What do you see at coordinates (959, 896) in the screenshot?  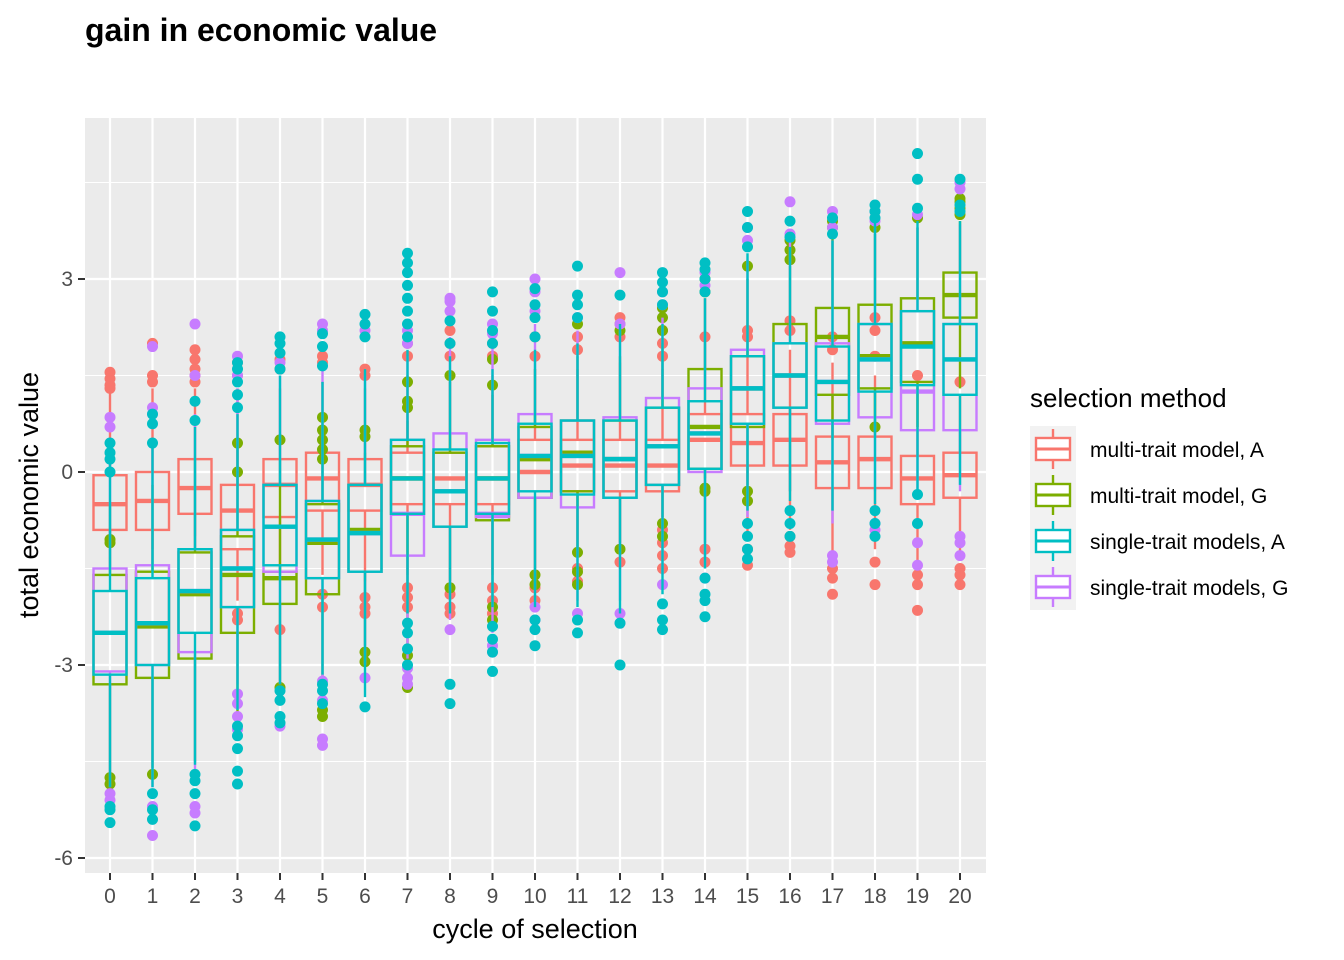 I see `x-tick-label: 20` at bounding box center [959, 896].